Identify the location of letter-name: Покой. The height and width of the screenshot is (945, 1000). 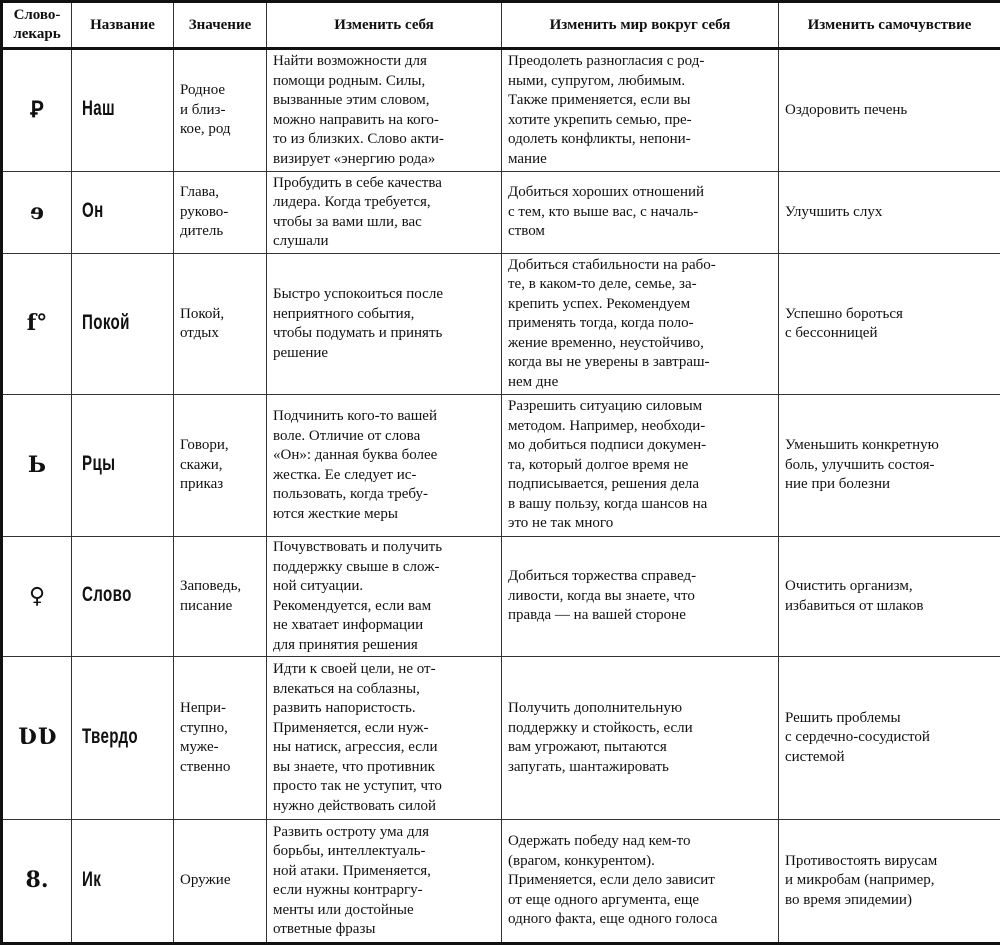
(123, 324).